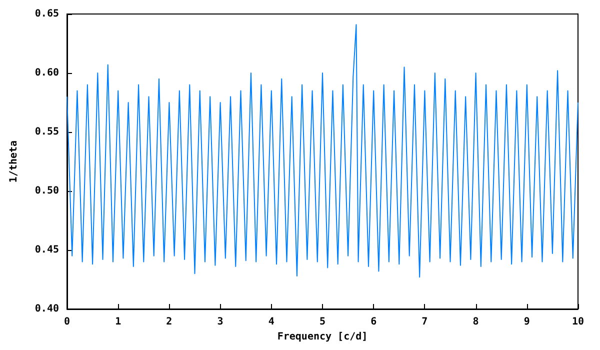  I want to click on x-tick-label: 9, so click(527, 322).